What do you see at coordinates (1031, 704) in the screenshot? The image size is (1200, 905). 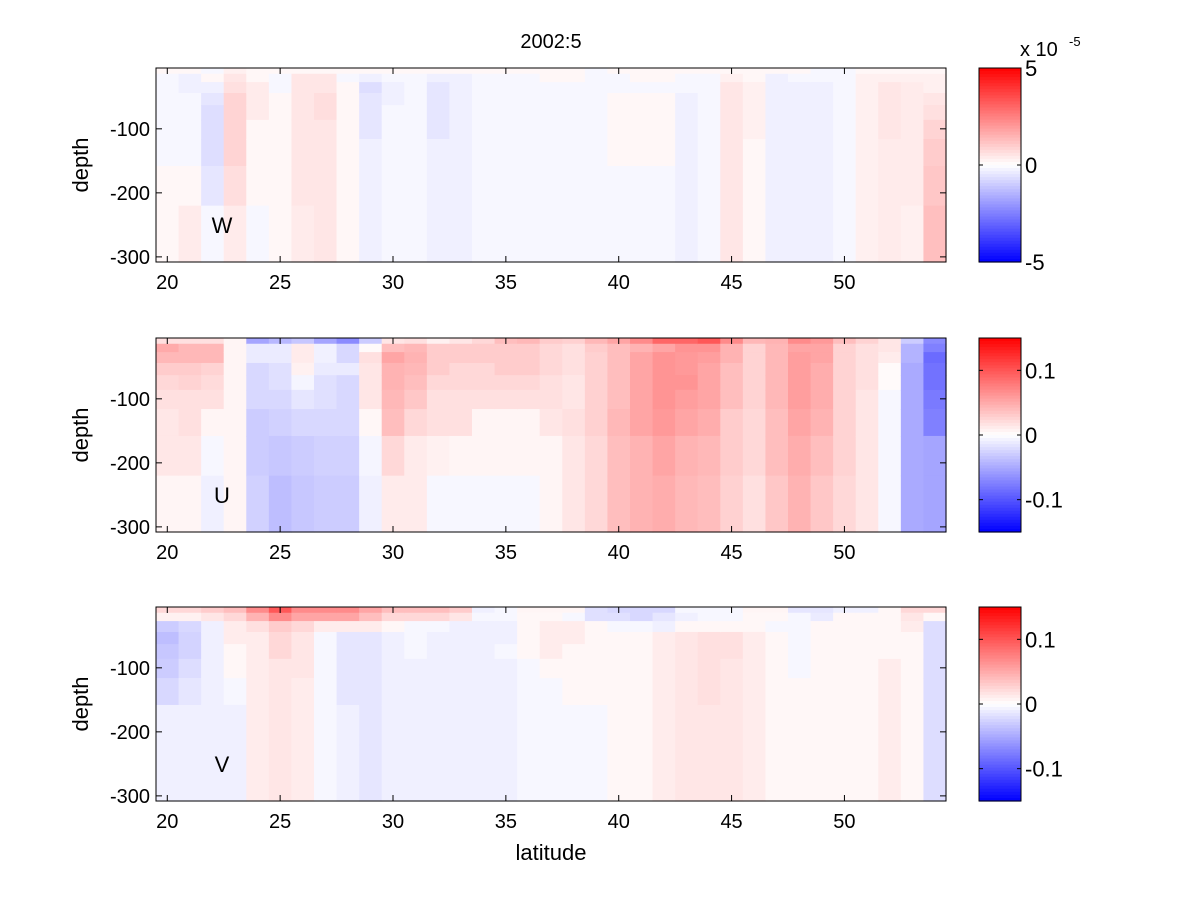 I see `colorbar-tick-label: 0` at bounding box center [1031, 704].